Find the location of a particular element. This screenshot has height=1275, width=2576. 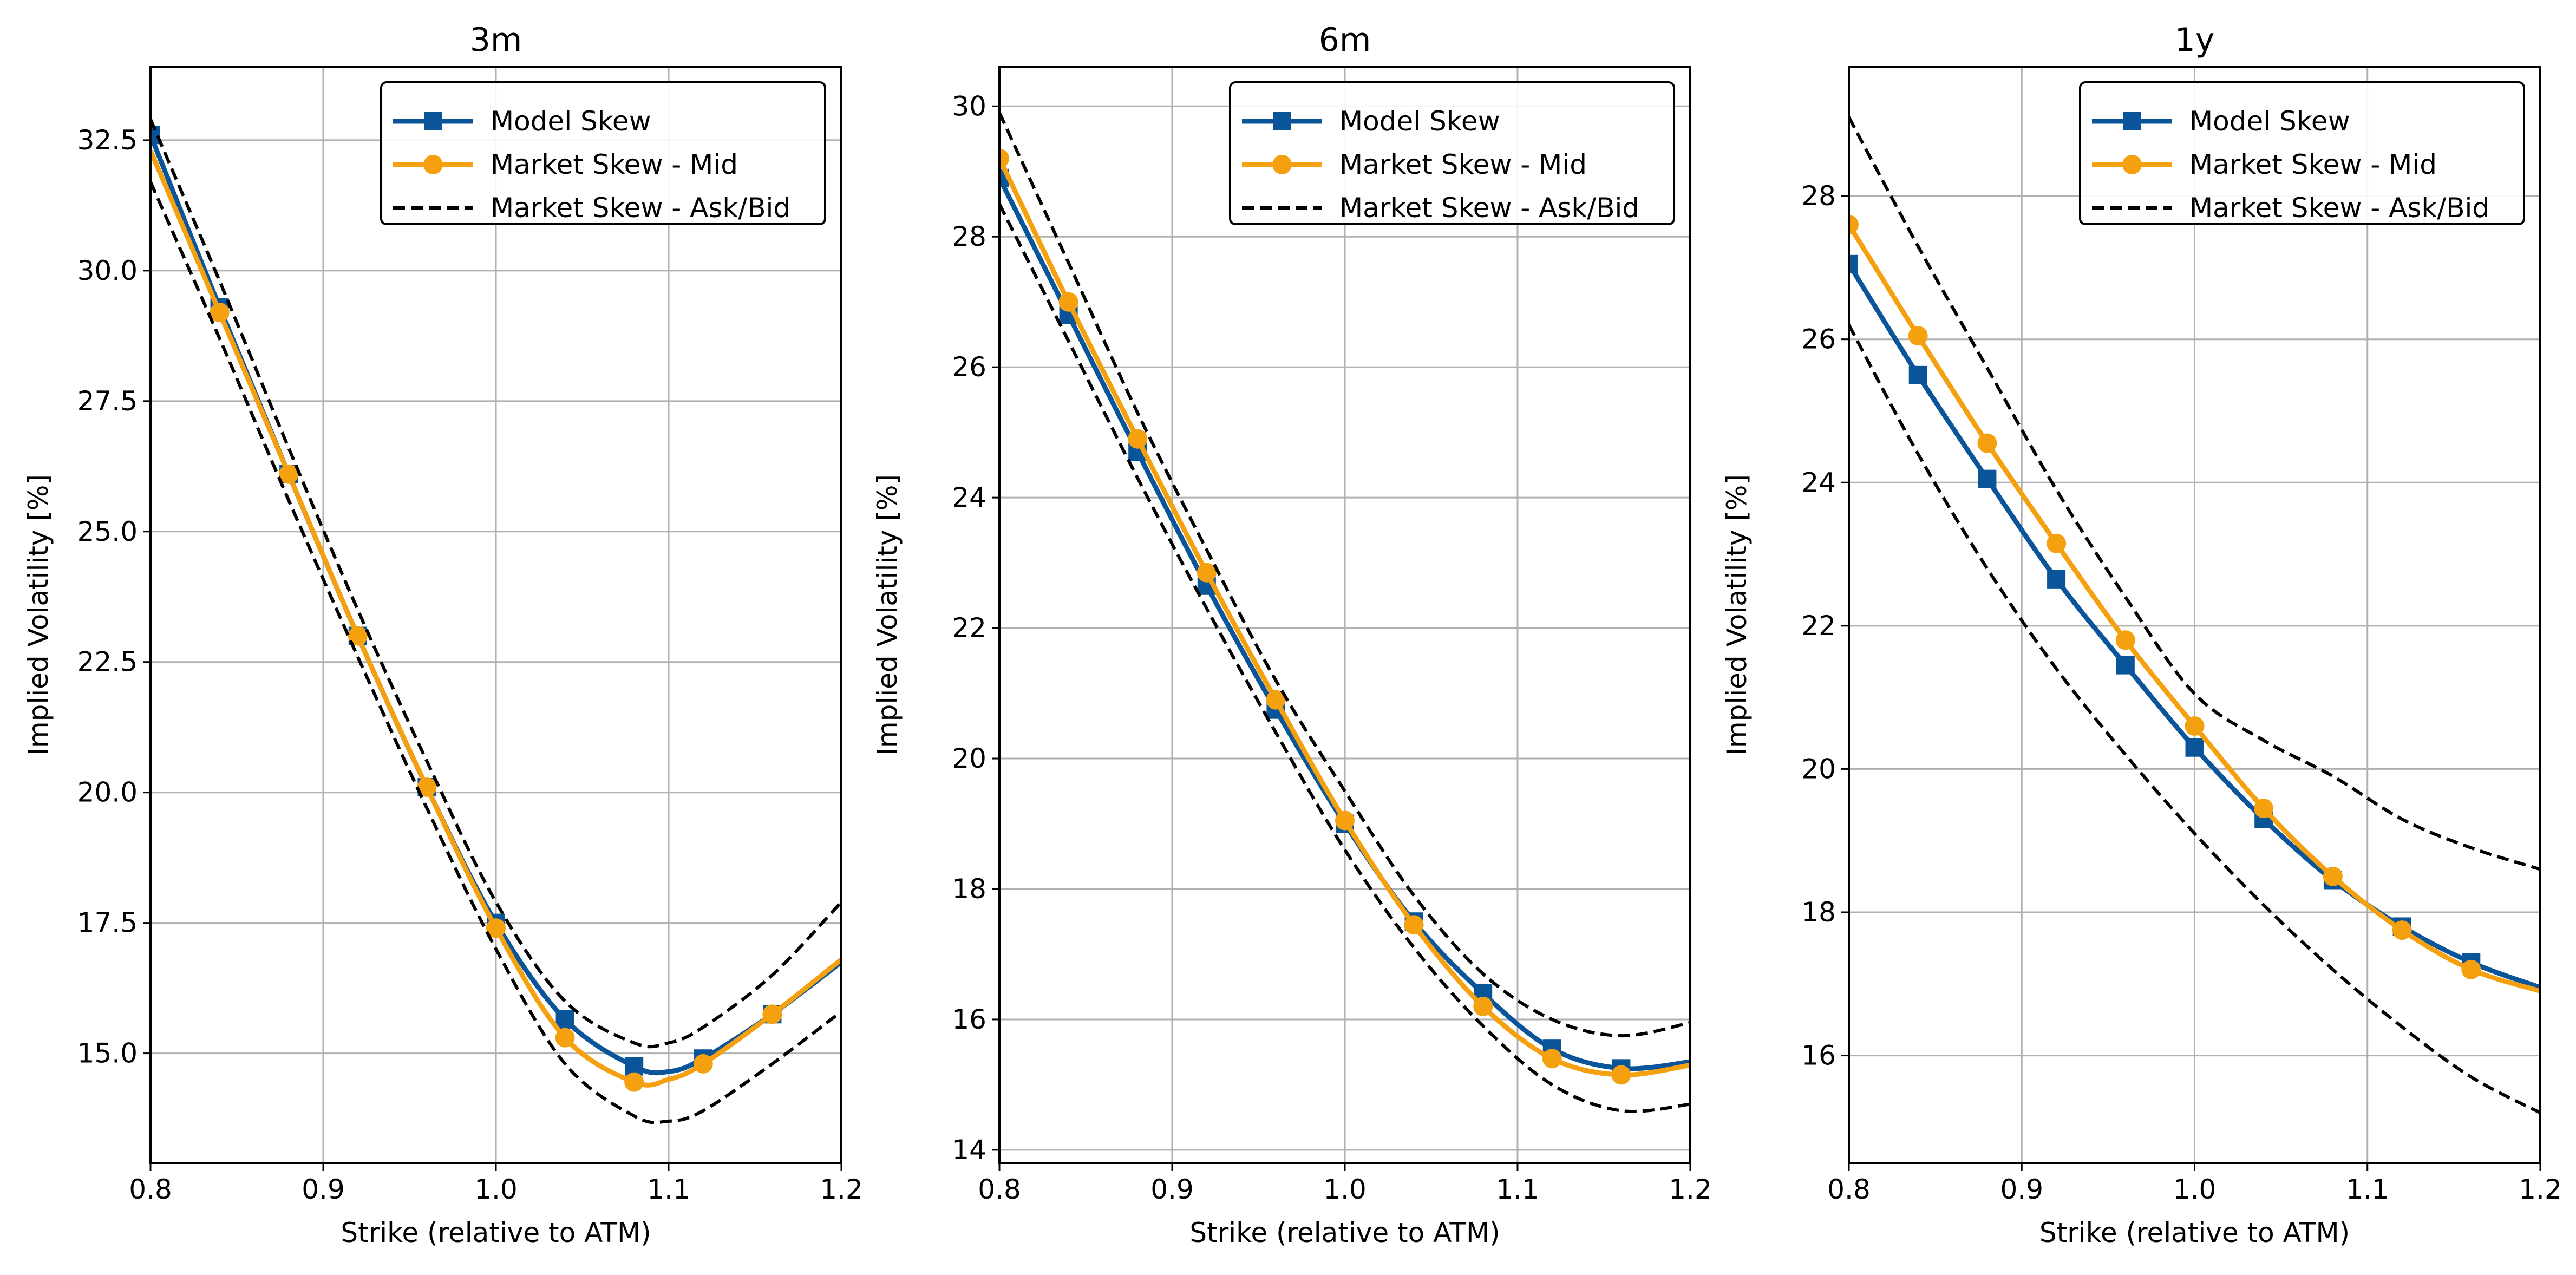

y-tick-label: 20 is located at coordinates (969, 758).